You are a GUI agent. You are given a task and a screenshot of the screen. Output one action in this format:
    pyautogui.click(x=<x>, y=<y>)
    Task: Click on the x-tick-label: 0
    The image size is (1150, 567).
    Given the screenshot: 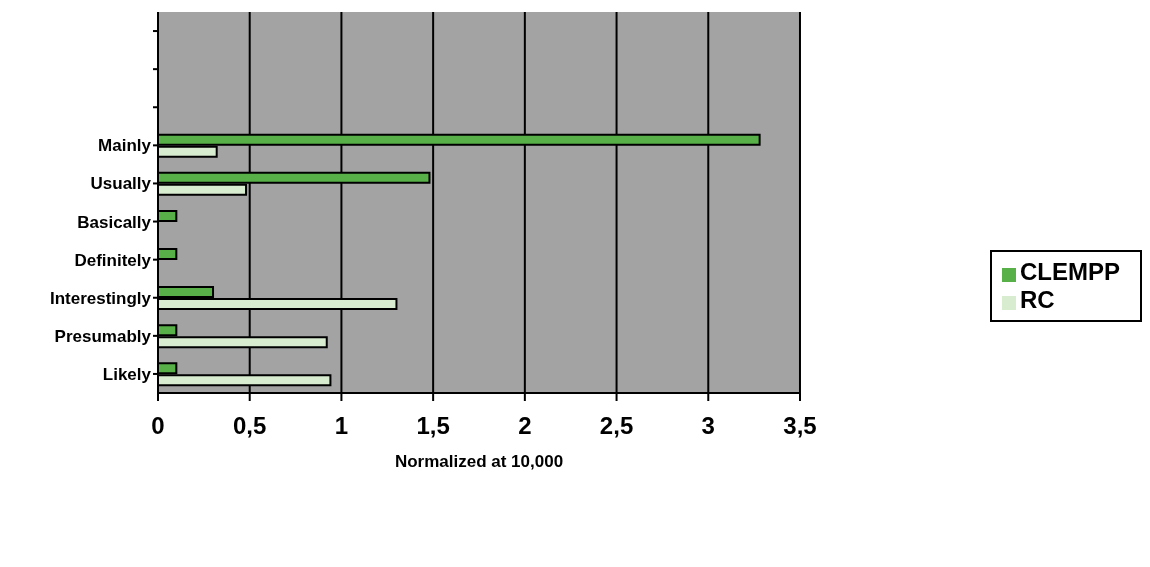 What is the action you would take?
    pyautogui.click(x=158, y=426)
    